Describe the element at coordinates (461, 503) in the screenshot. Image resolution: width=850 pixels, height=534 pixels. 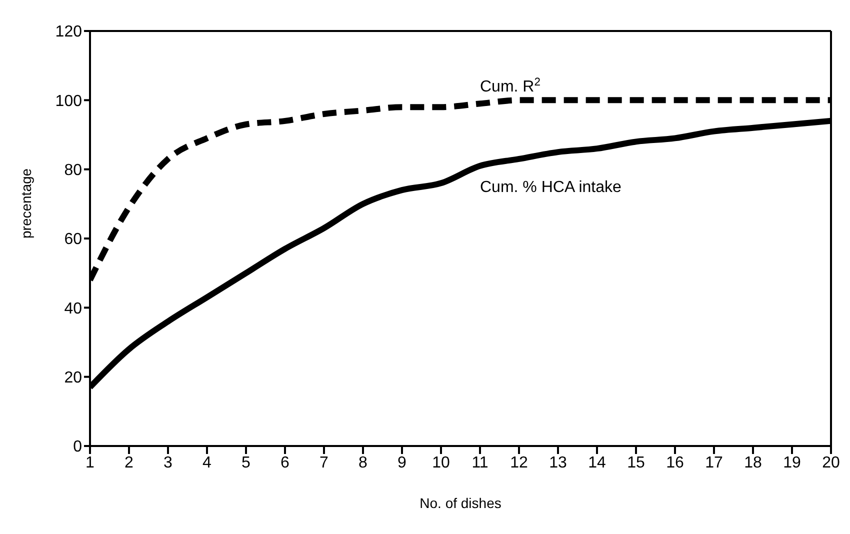
I see `x-axis-title: No. of dishes` at that location.